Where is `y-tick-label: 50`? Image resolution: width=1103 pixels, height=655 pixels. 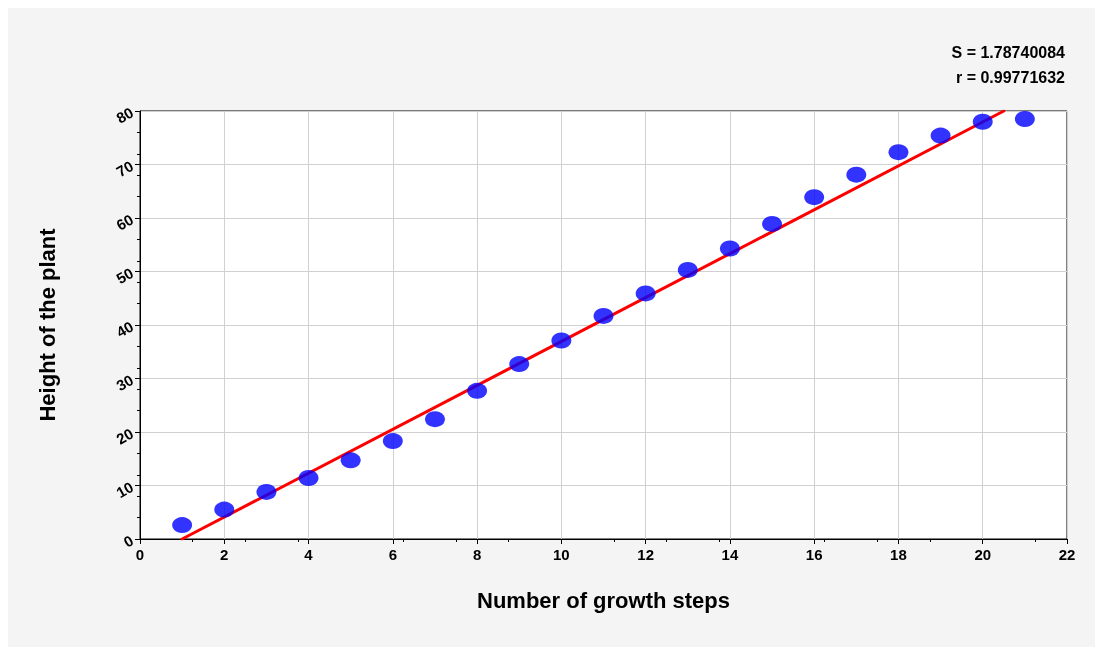
y-tick-label: 50 is located at coordinates (125, 276).